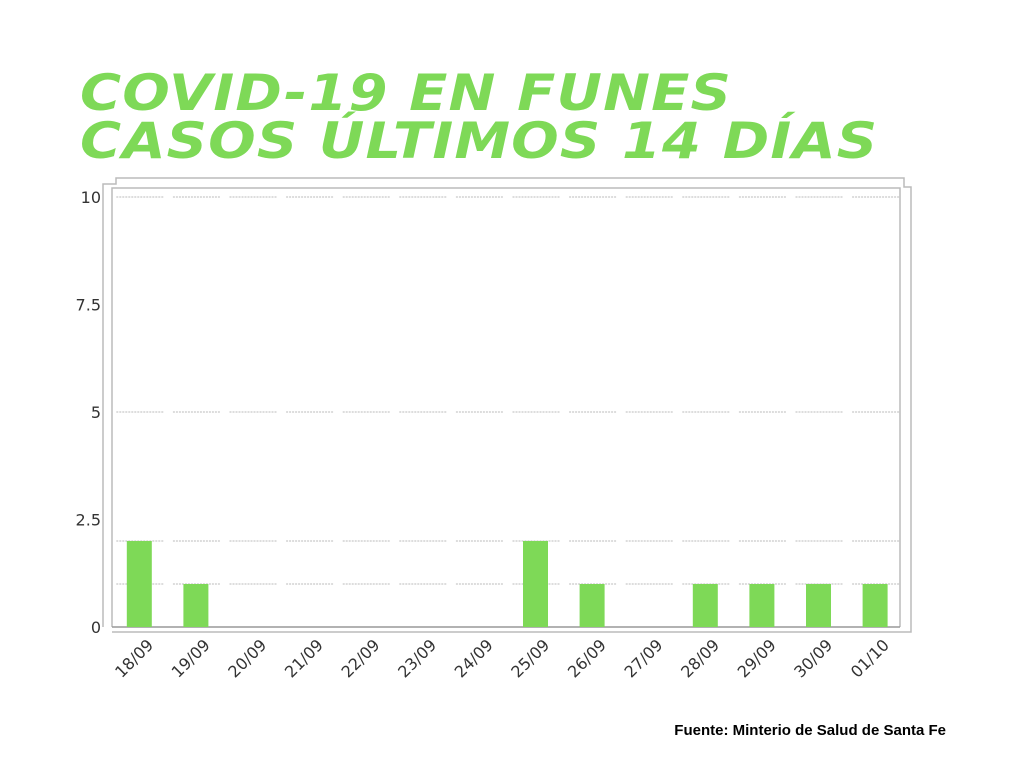 Image resolution: width=1024 pixels, height=768 pixels. What do you see at coordinates (643, 658) in the screenshot?
I see `x-tick-label: 27/09` at bounding box center [643, 658].